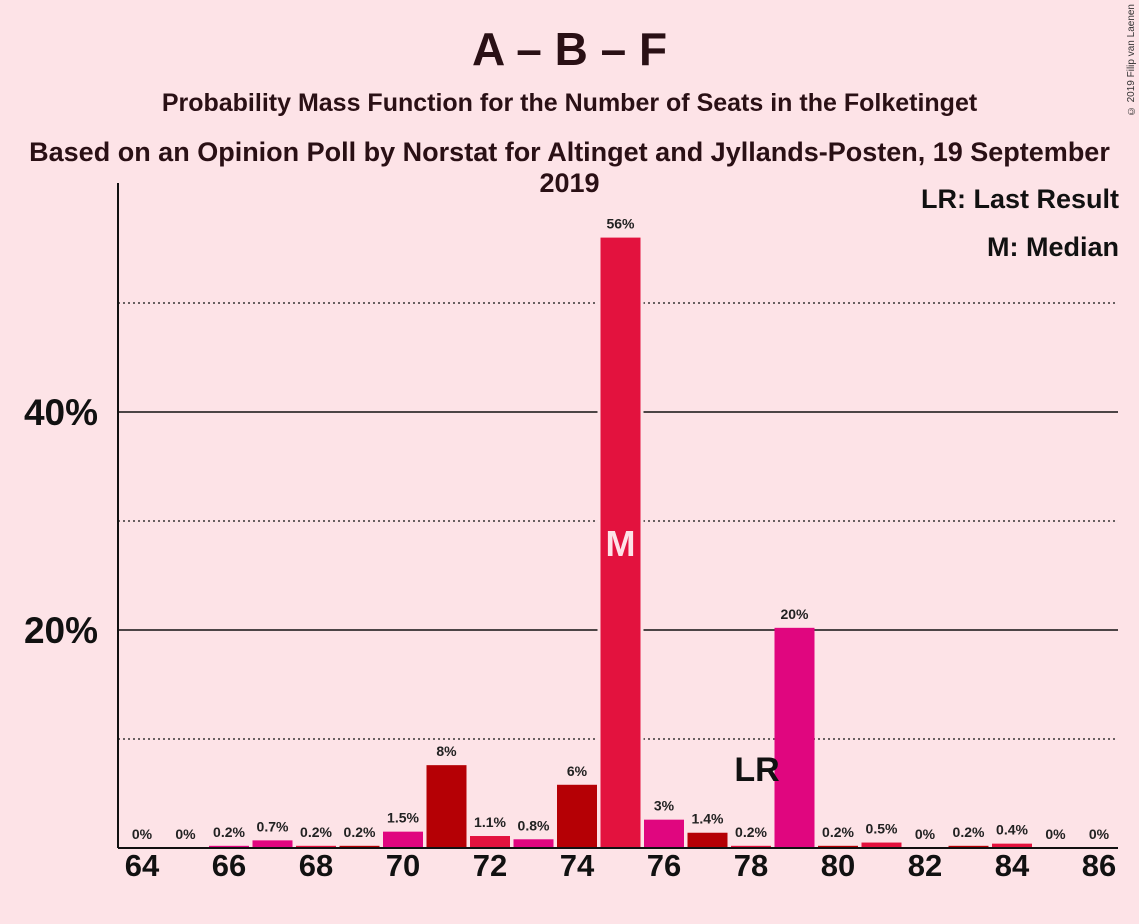 The height and width of the screenshot is (924, 1139). What do you see at coordinates (185, 834) in the screenshot?
I see `data-label-seat-65: 0%` at bounding box center [185, 834].